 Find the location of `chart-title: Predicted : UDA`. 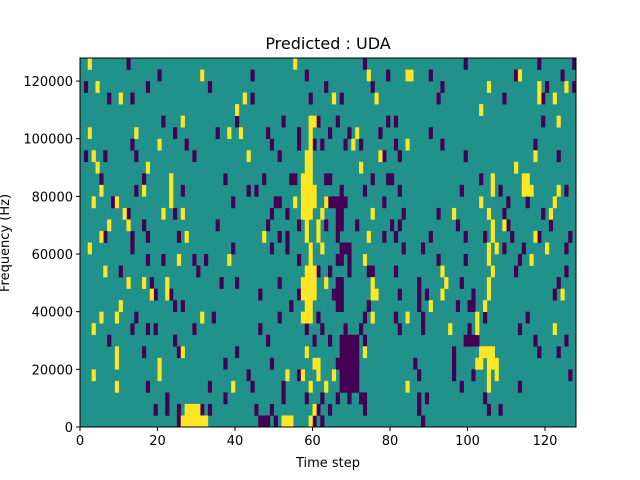

chart-title: Predicted : UDA is located at coordinates (327, 43).